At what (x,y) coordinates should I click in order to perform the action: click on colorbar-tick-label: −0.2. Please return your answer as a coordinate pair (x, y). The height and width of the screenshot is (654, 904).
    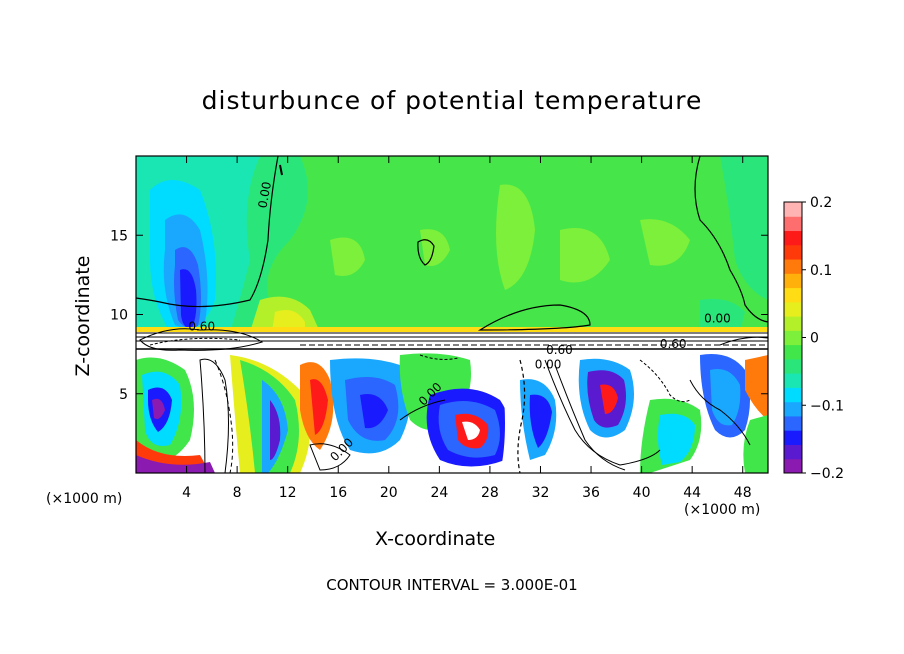
    Looking at the image, I should click on (827, 474).